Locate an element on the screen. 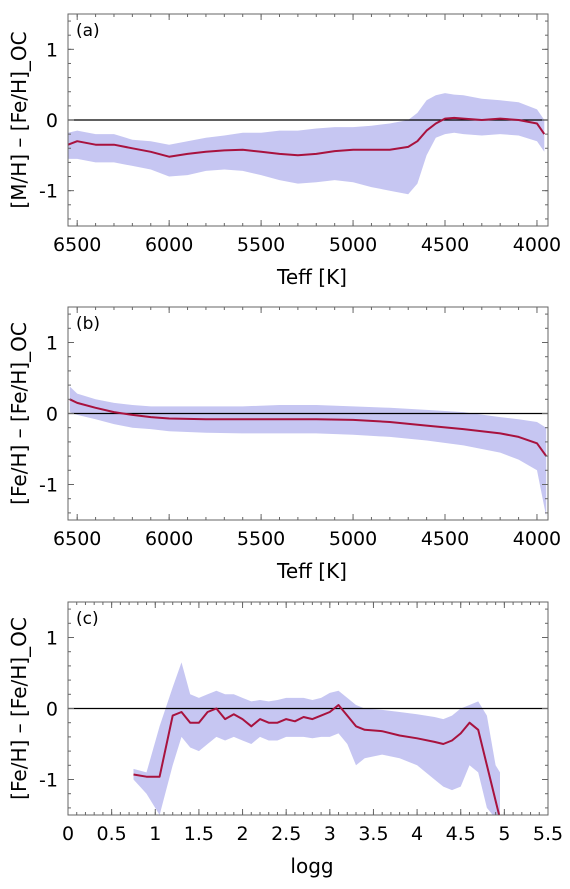 This screenshot has width=570, height=889. x-axis-title: logg is located at coordinates (311, 866).